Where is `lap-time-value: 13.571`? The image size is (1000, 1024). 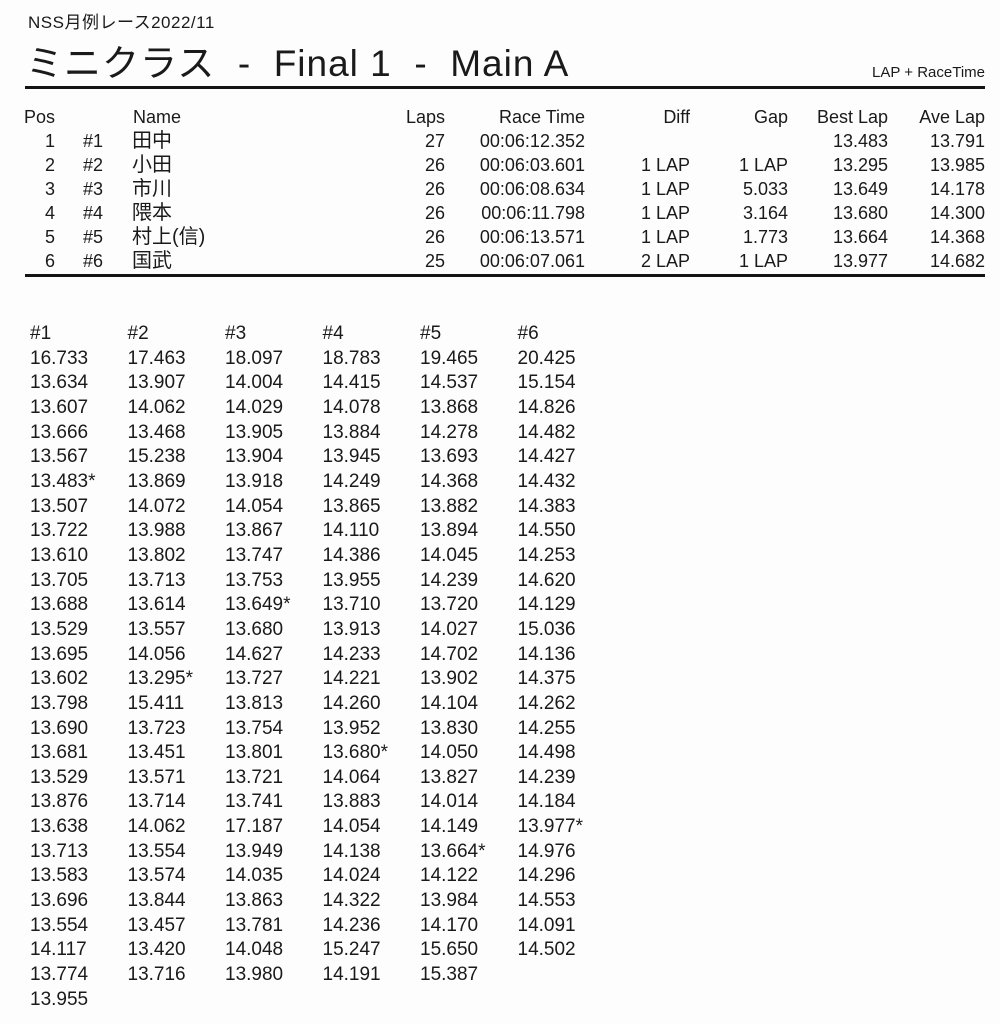
lap-time-value: 13.571 is located at coordinates (156, 777).